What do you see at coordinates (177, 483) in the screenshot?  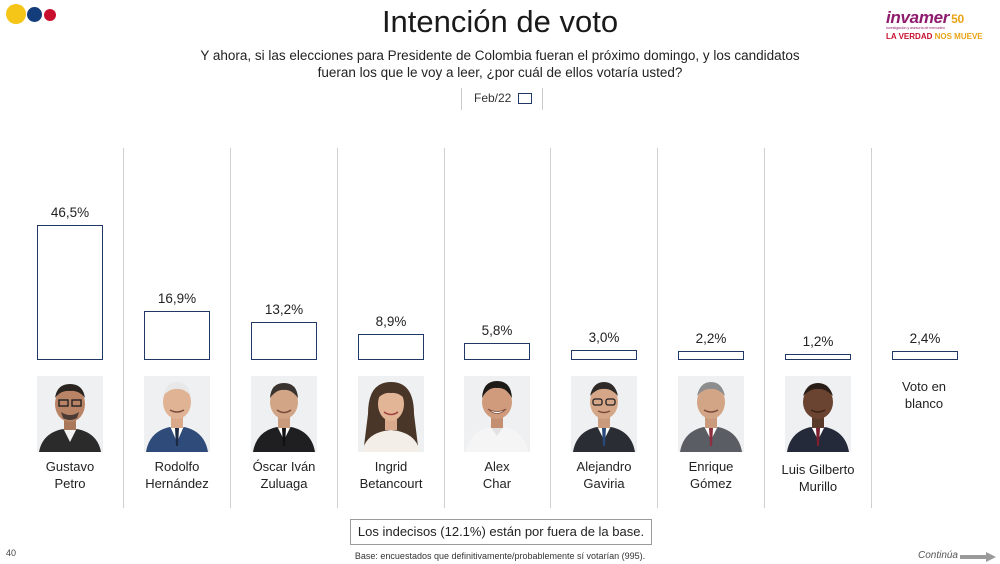 I see `candidate-name-line: Hernández` at bounding box center [177, 483].